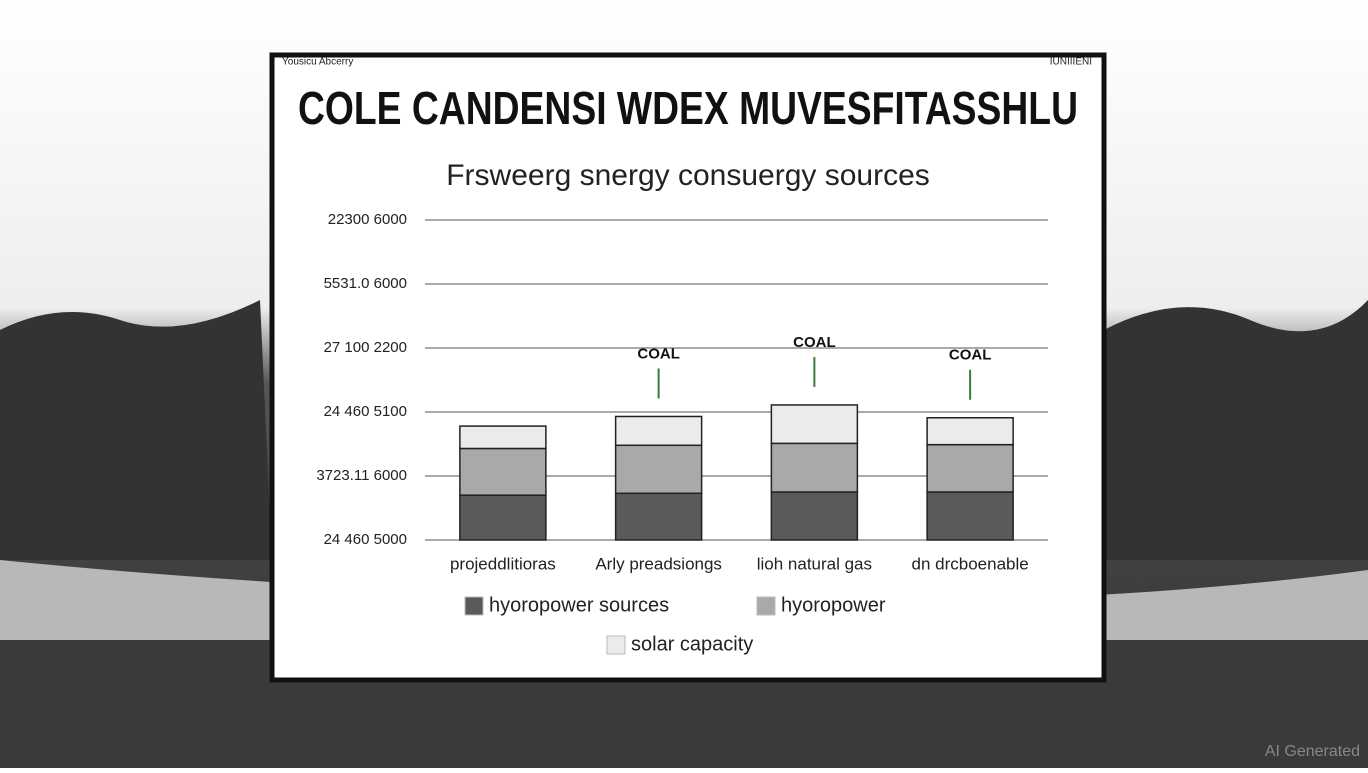 The width and height of the screenshot is (1368, 773). I want to click on chart-subtitle: Frsweerg snergy consuergy sources, so click(688, 175).